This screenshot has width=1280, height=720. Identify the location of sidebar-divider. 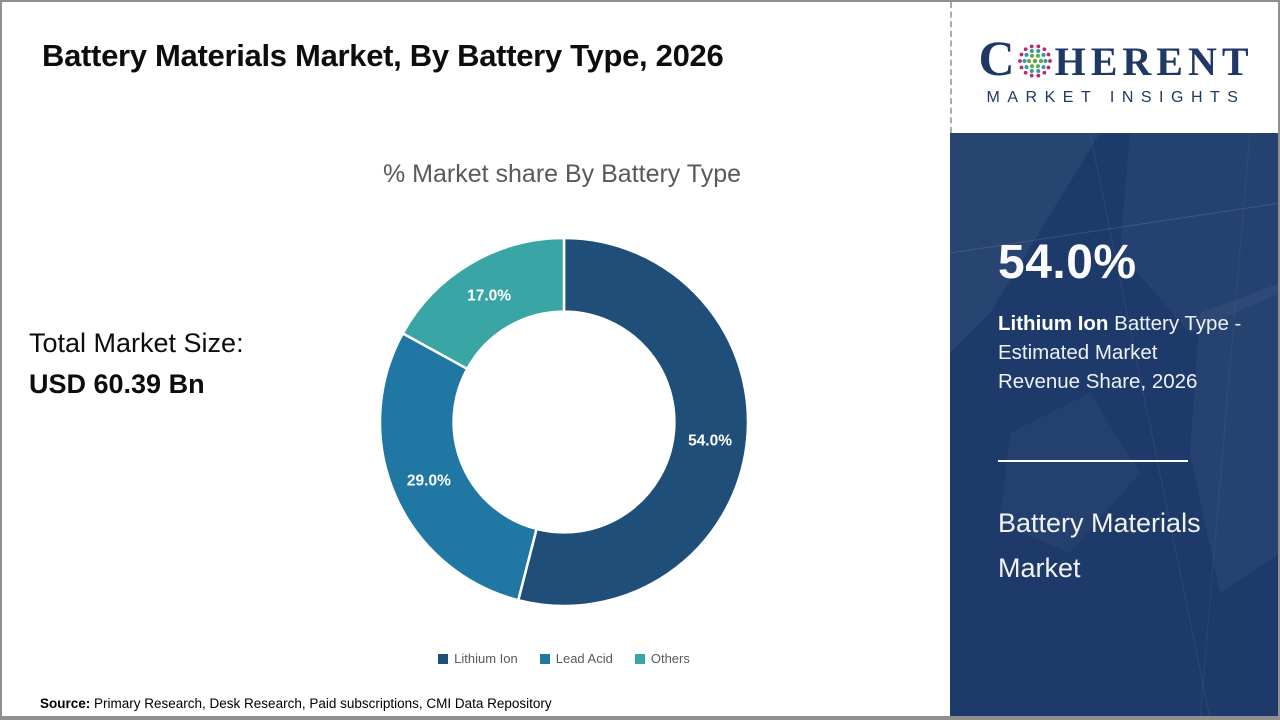
(1093, 461).